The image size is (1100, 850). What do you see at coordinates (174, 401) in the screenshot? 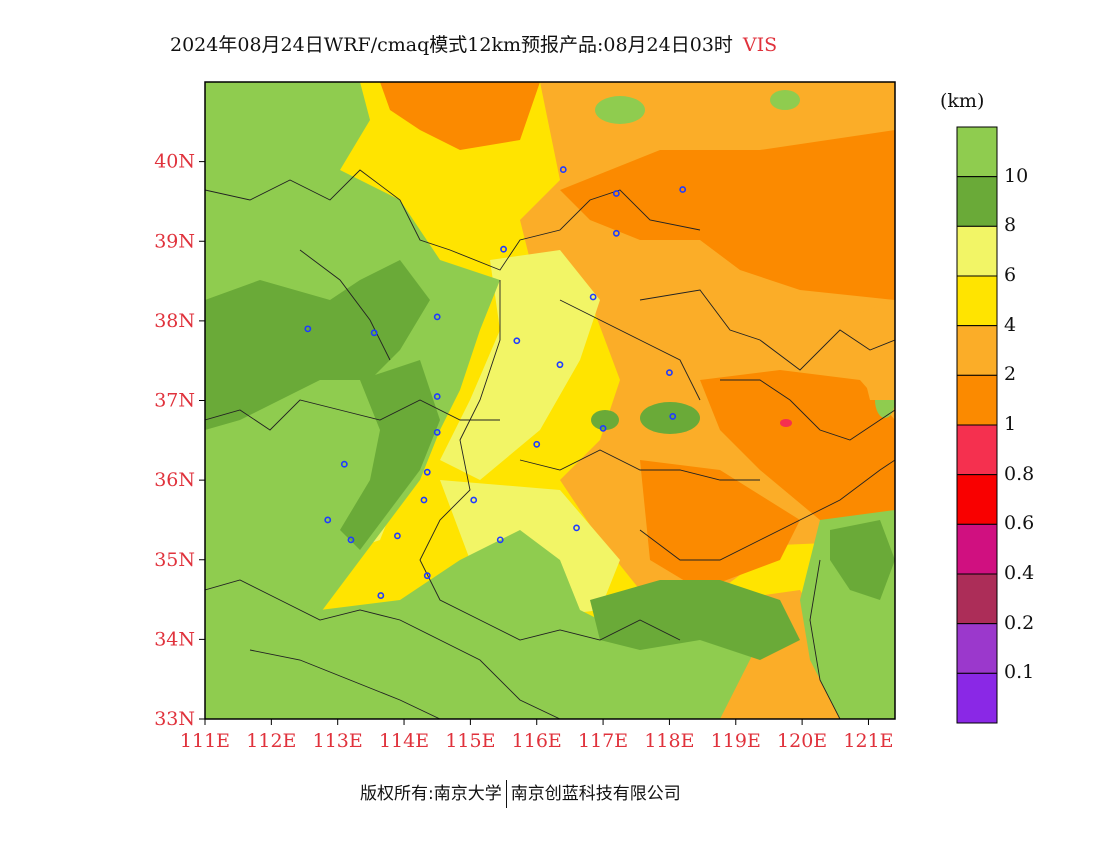
I see `lat-tick-label: 37N` at bounding box center [174, 401].